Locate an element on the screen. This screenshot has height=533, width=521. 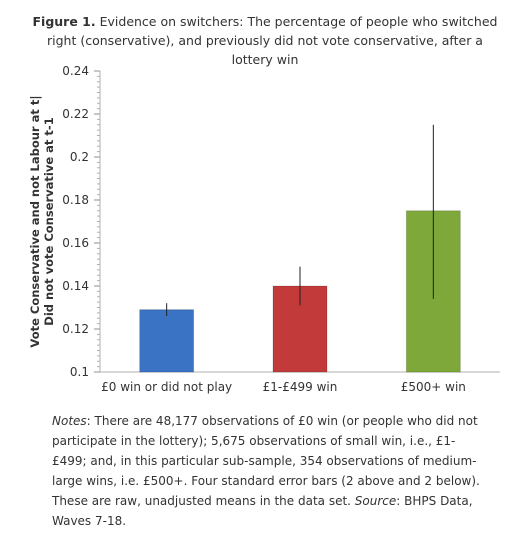
source-text: : BHPS Data, Waves 7-18. is located at coordinates (262, 511).